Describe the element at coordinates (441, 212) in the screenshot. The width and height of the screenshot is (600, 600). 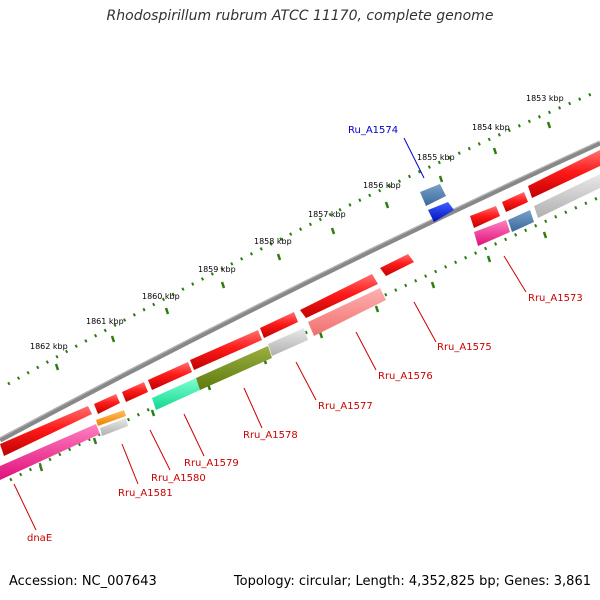
I see `gene-feature-blue` at that location.